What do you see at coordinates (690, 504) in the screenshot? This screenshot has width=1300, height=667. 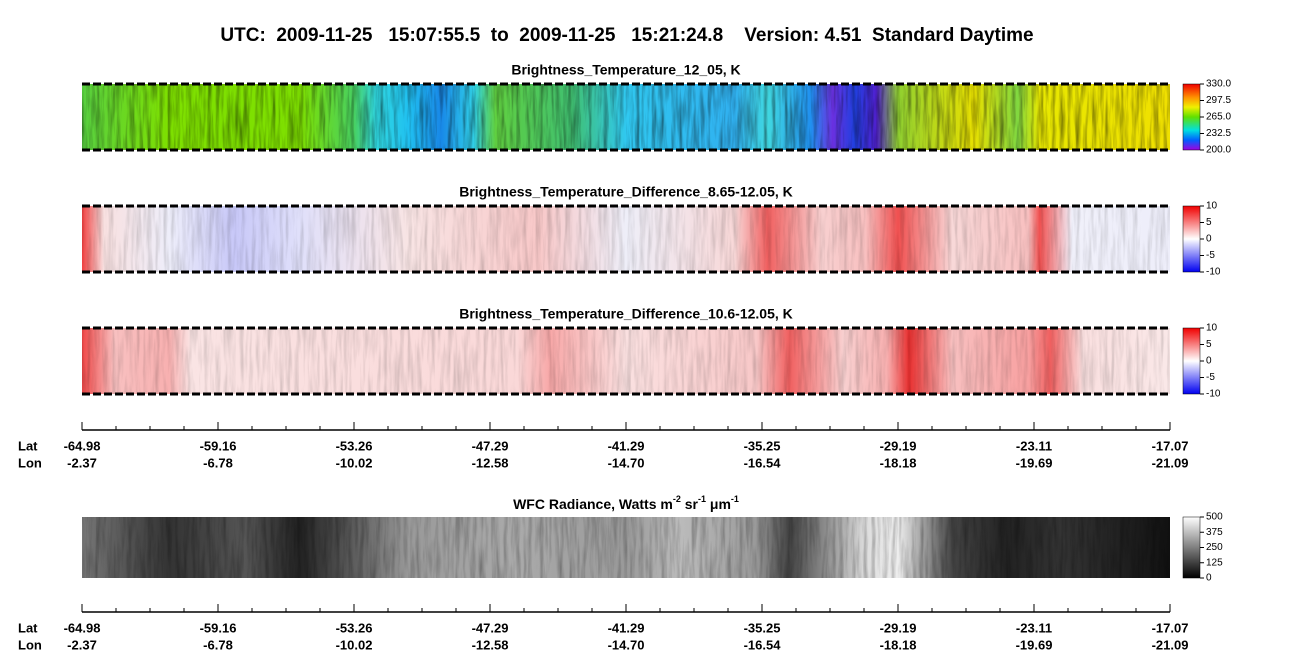 I see `title-text: sr` at bounding box center [690, 504].